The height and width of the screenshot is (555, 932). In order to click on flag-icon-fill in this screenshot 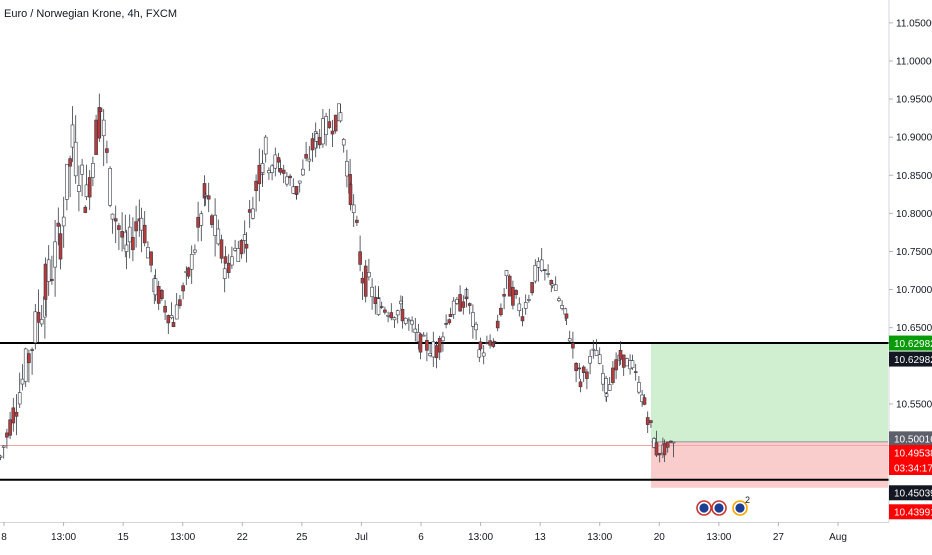, I will do `click(704, 508)`.